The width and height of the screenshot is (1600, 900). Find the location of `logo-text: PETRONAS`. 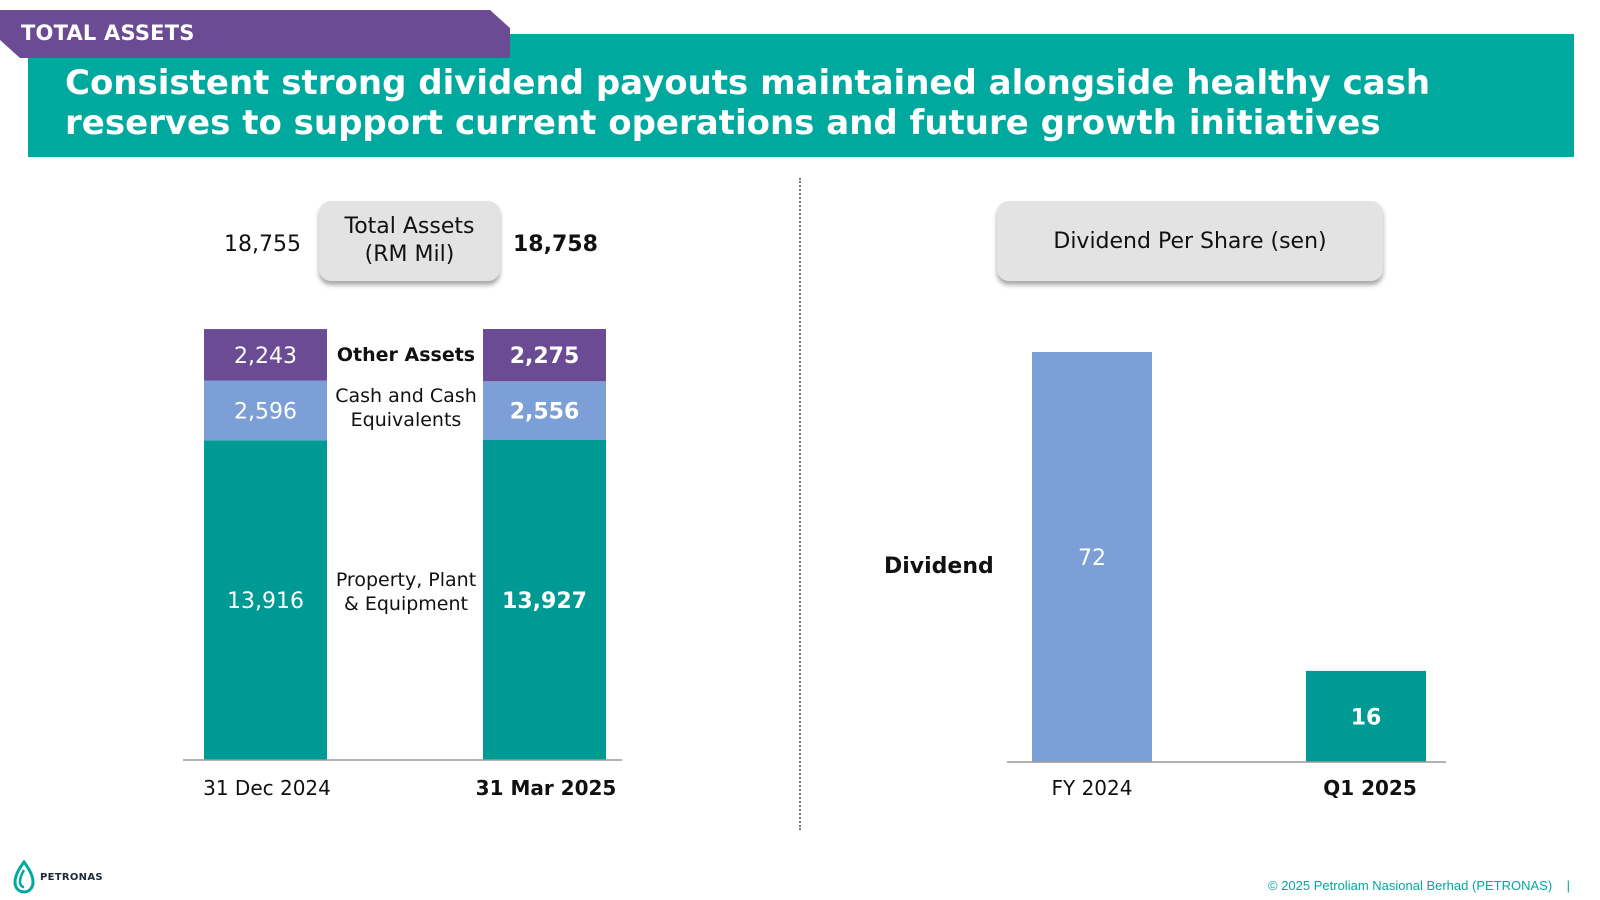

logo-text: PETRONAS is located at coordinates (71, 877).